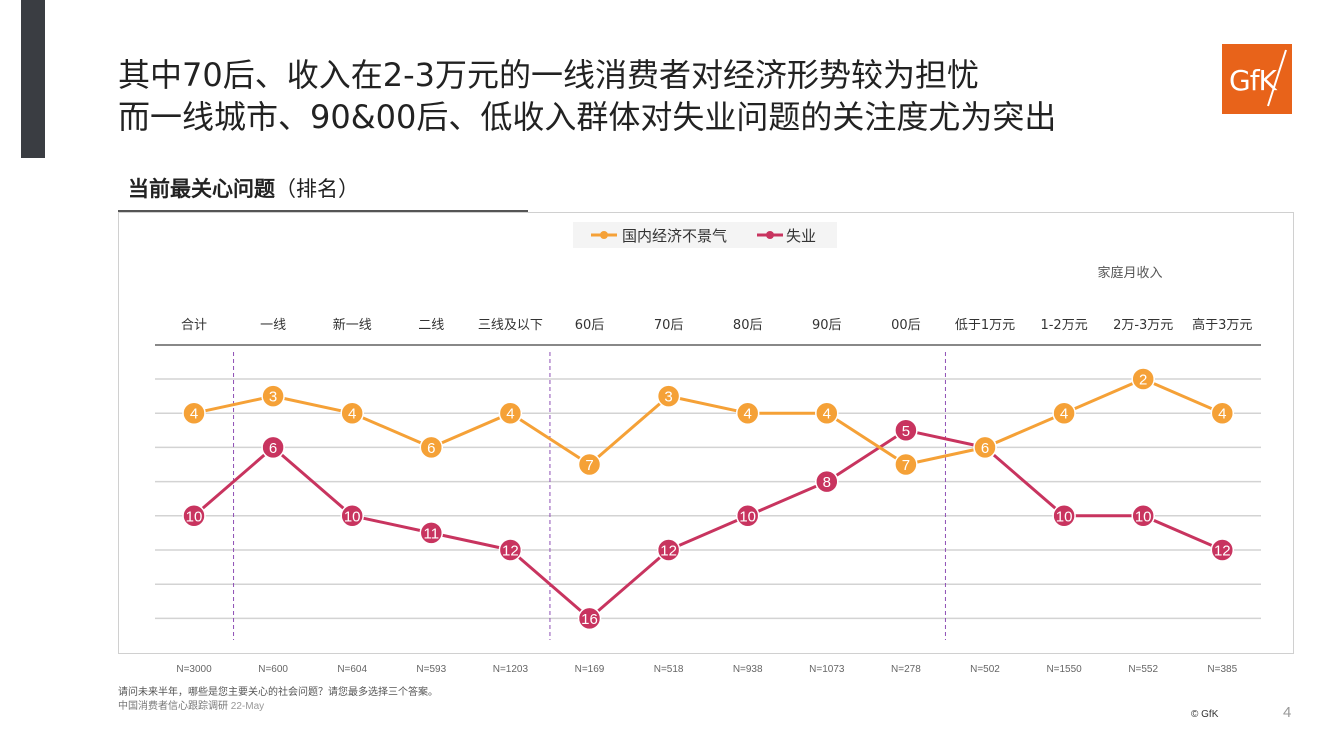  Describe the element at coordinates (273, 669) in the screenshot. I see `sample-size-label: N=600` at that location.